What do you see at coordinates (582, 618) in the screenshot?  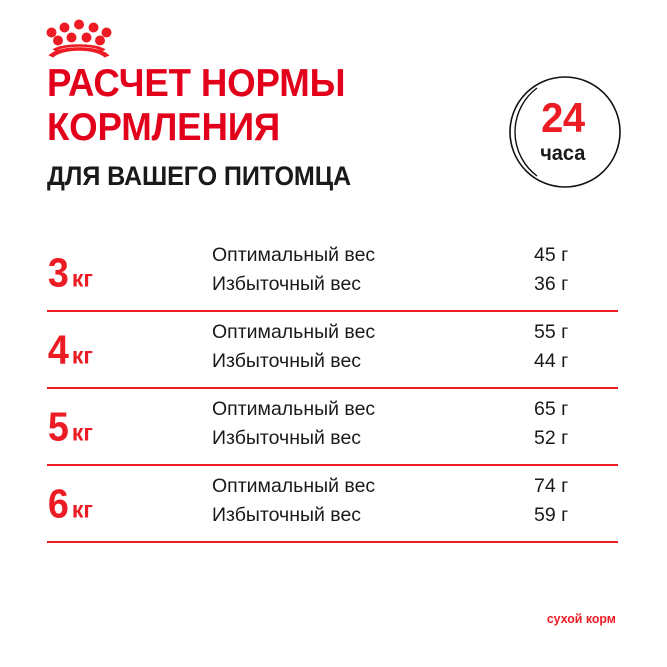 I see `food-type-note: сухой корм` at bounding box center [582, 618].